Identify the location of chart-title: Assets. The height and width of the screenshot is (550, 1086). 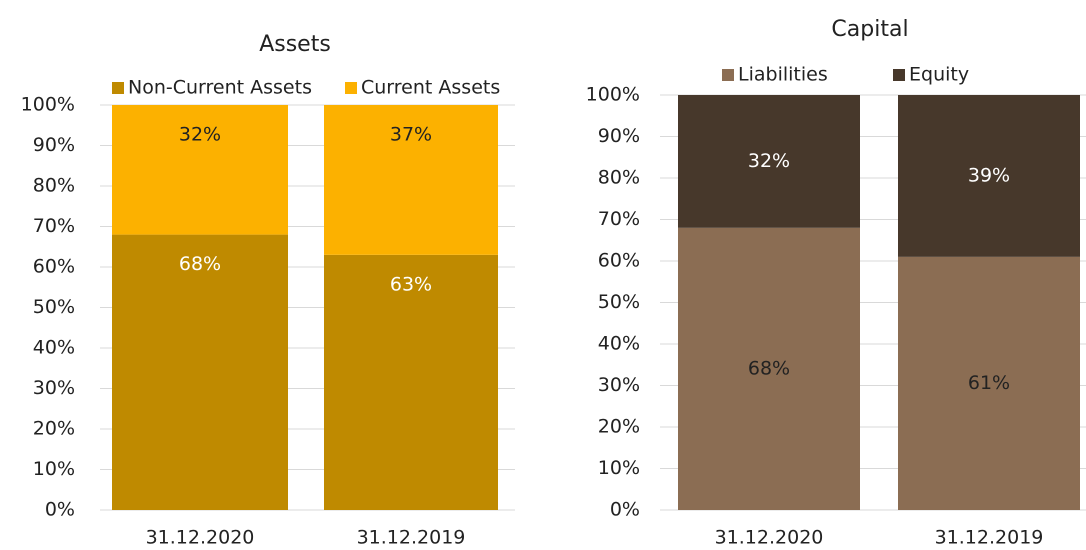
(295, 44).